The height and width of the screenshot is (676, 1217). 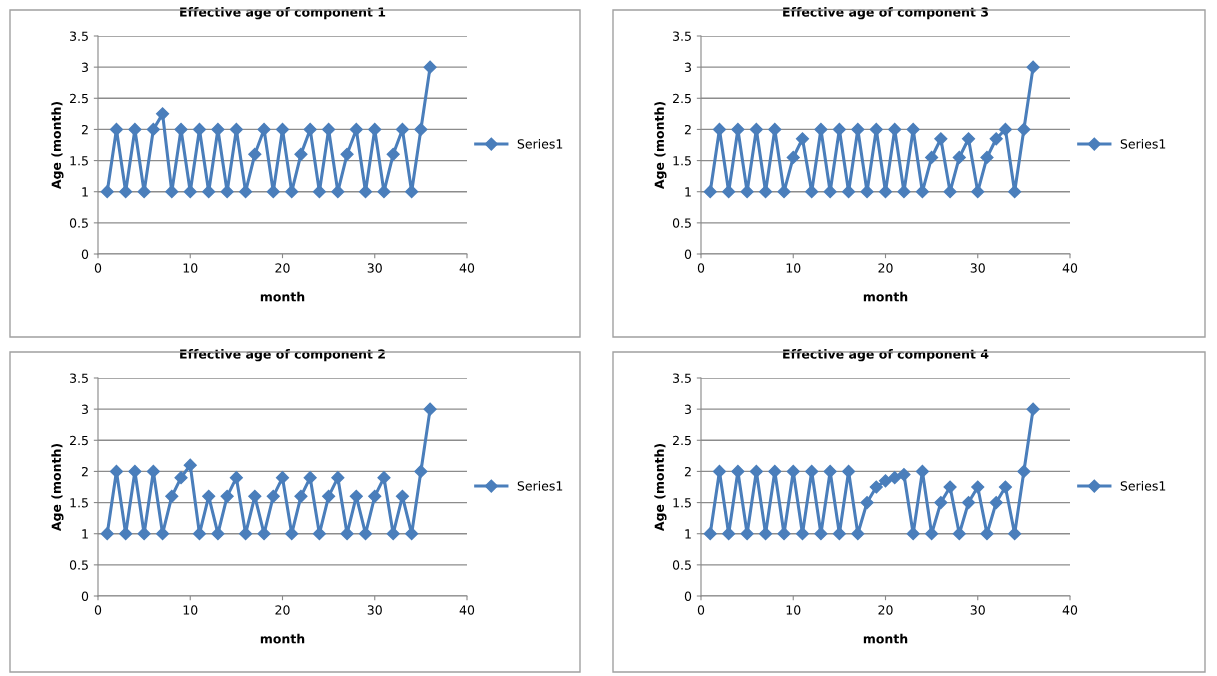 What do you see at coordinates (687, 471) in the screenshot?
I see `y-tick-label: 2` at bounding box center [687, 471].